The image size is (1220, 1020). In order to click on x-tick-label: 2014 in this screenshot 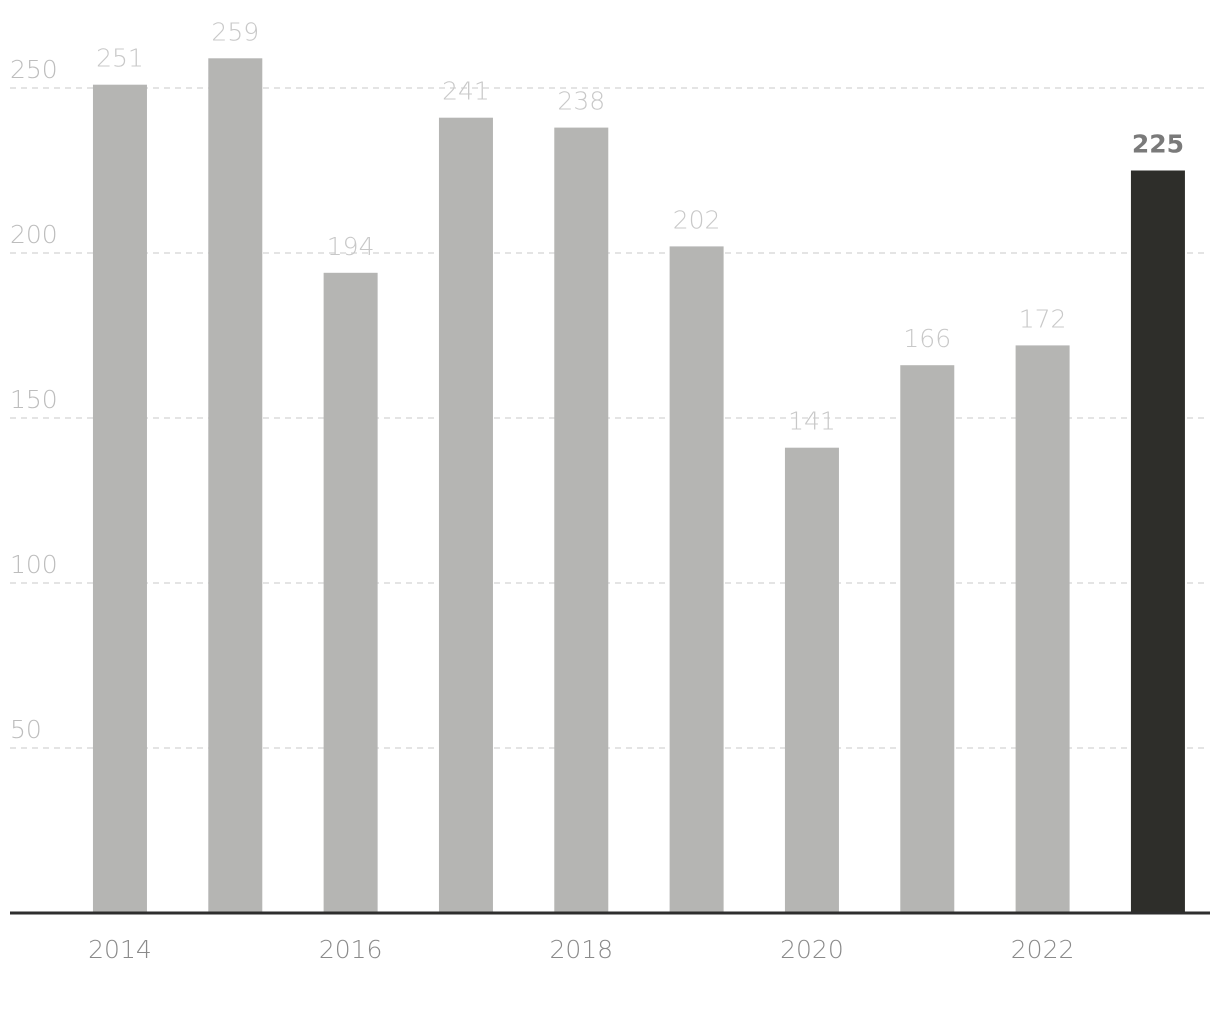, I will do `click(120, 949)`.